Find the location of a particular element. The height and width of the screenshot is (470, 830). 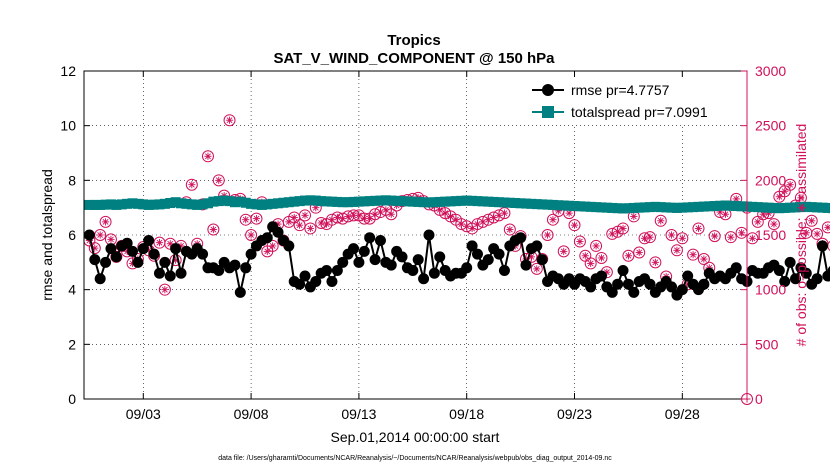

left-y-tick-label: 0 is located at coordinates (72, 399).